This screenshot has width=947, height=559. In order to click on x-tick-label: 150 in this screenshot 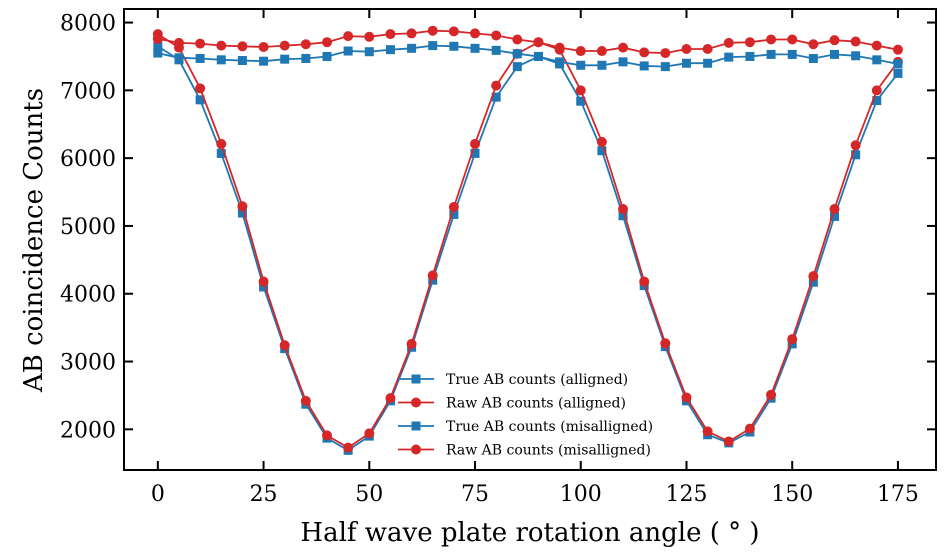, I will do `click(792, 494)`.